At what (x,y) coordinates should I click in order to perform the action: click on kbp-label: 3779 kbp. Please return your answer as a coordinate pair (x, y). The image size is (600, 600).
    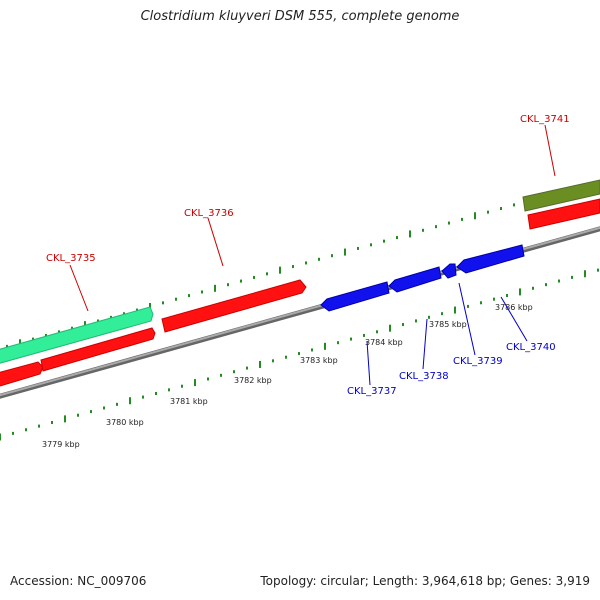
    Looking at the image, I should click on (61, 444).